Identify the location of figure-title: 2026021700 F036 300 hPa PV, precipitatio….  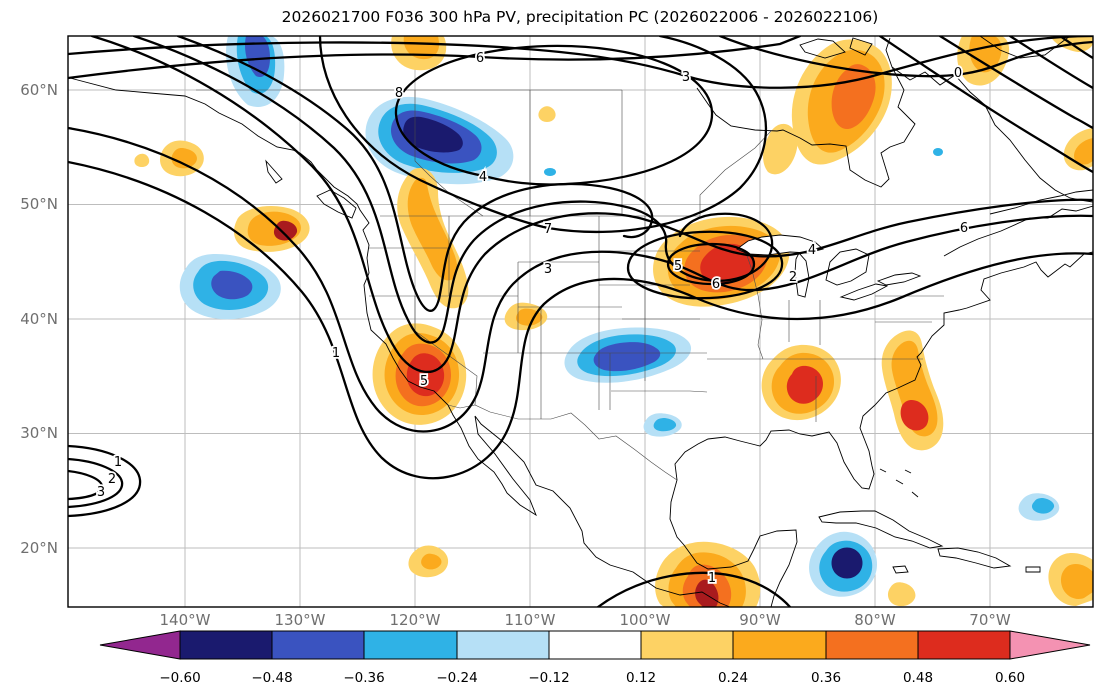
(580, 17).